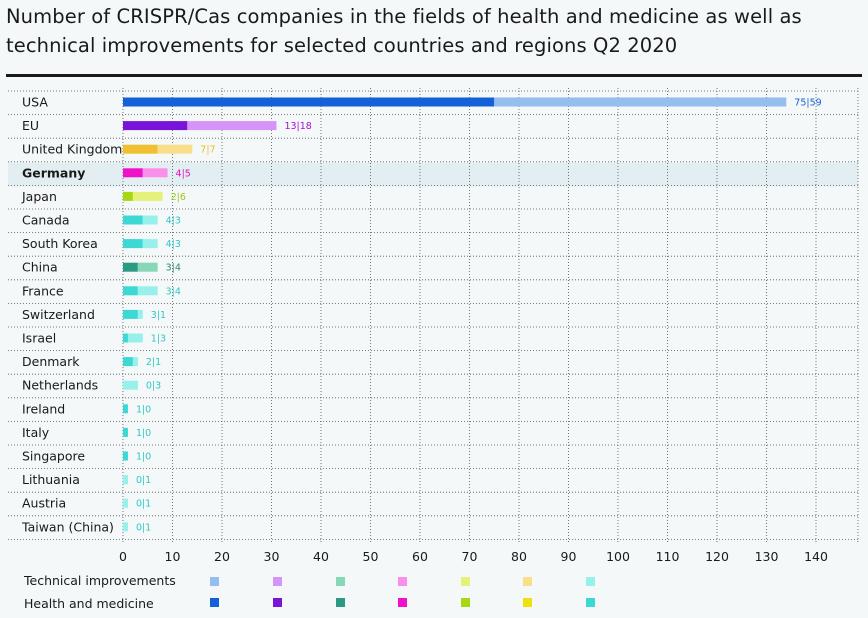  Describe the element at coordinates (125, 527) in the screenshot. I see `bar-technical-taiwan-china-` at that location.